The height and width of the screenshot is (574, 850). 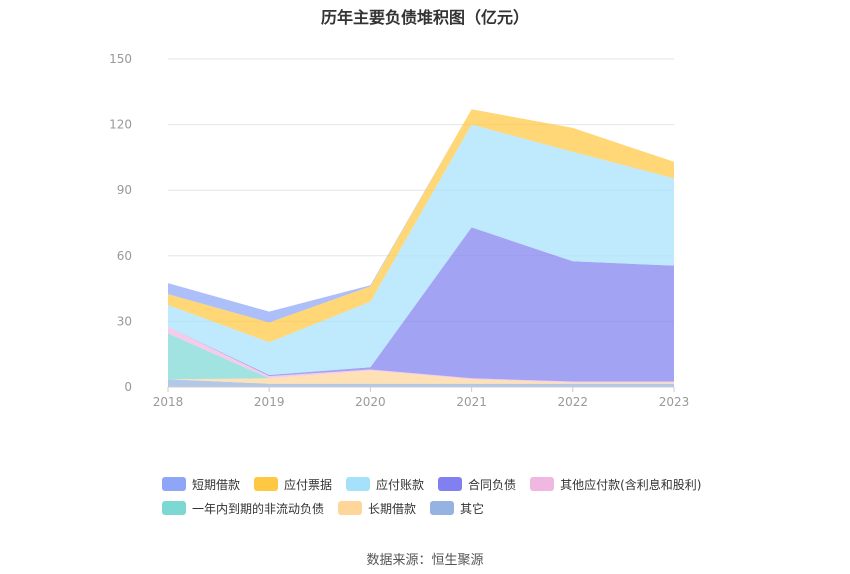 I want to click on legend-label: 其他应付款(含利息和股利), so click(x=631, y=484).